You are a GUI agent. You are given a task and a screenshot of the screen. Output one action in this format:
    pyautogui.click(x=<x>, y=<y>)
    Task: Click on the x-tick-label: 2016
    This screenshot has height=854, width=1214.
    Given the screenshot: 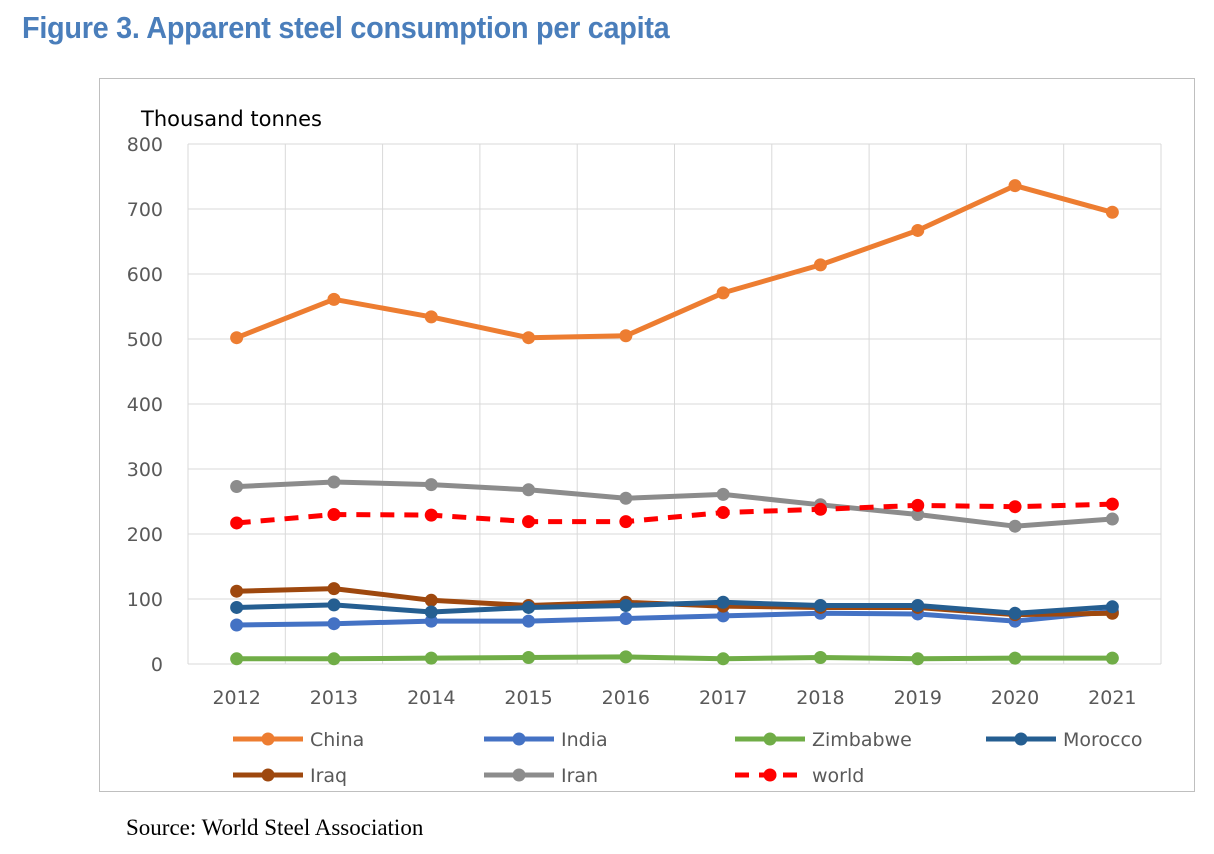 What is the action you would take?
    pyautogui.click(x=626, y=698)
    